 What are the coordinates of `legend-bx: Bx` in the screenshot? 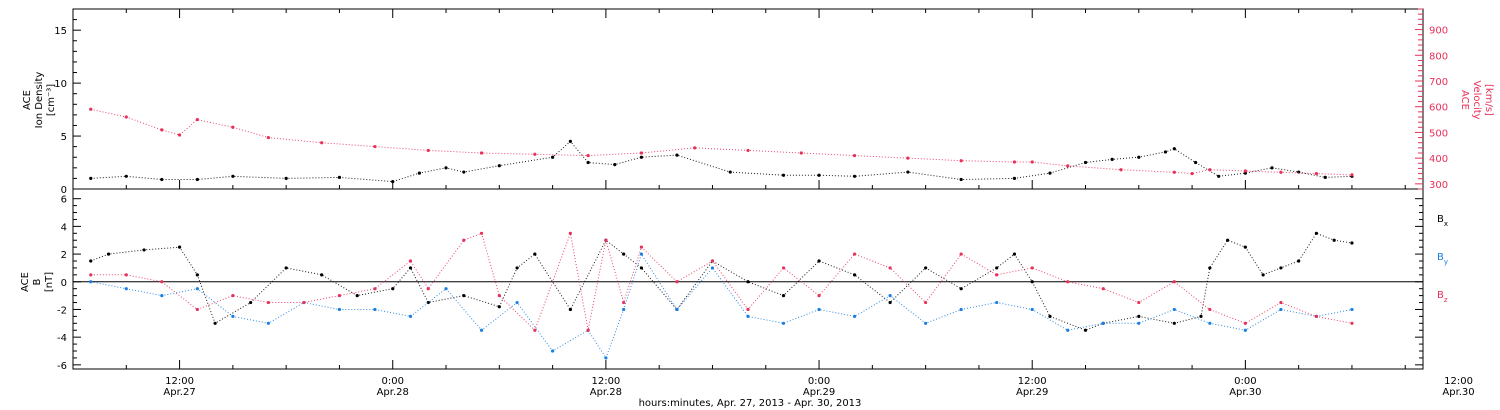 It's located at (1442, 221).